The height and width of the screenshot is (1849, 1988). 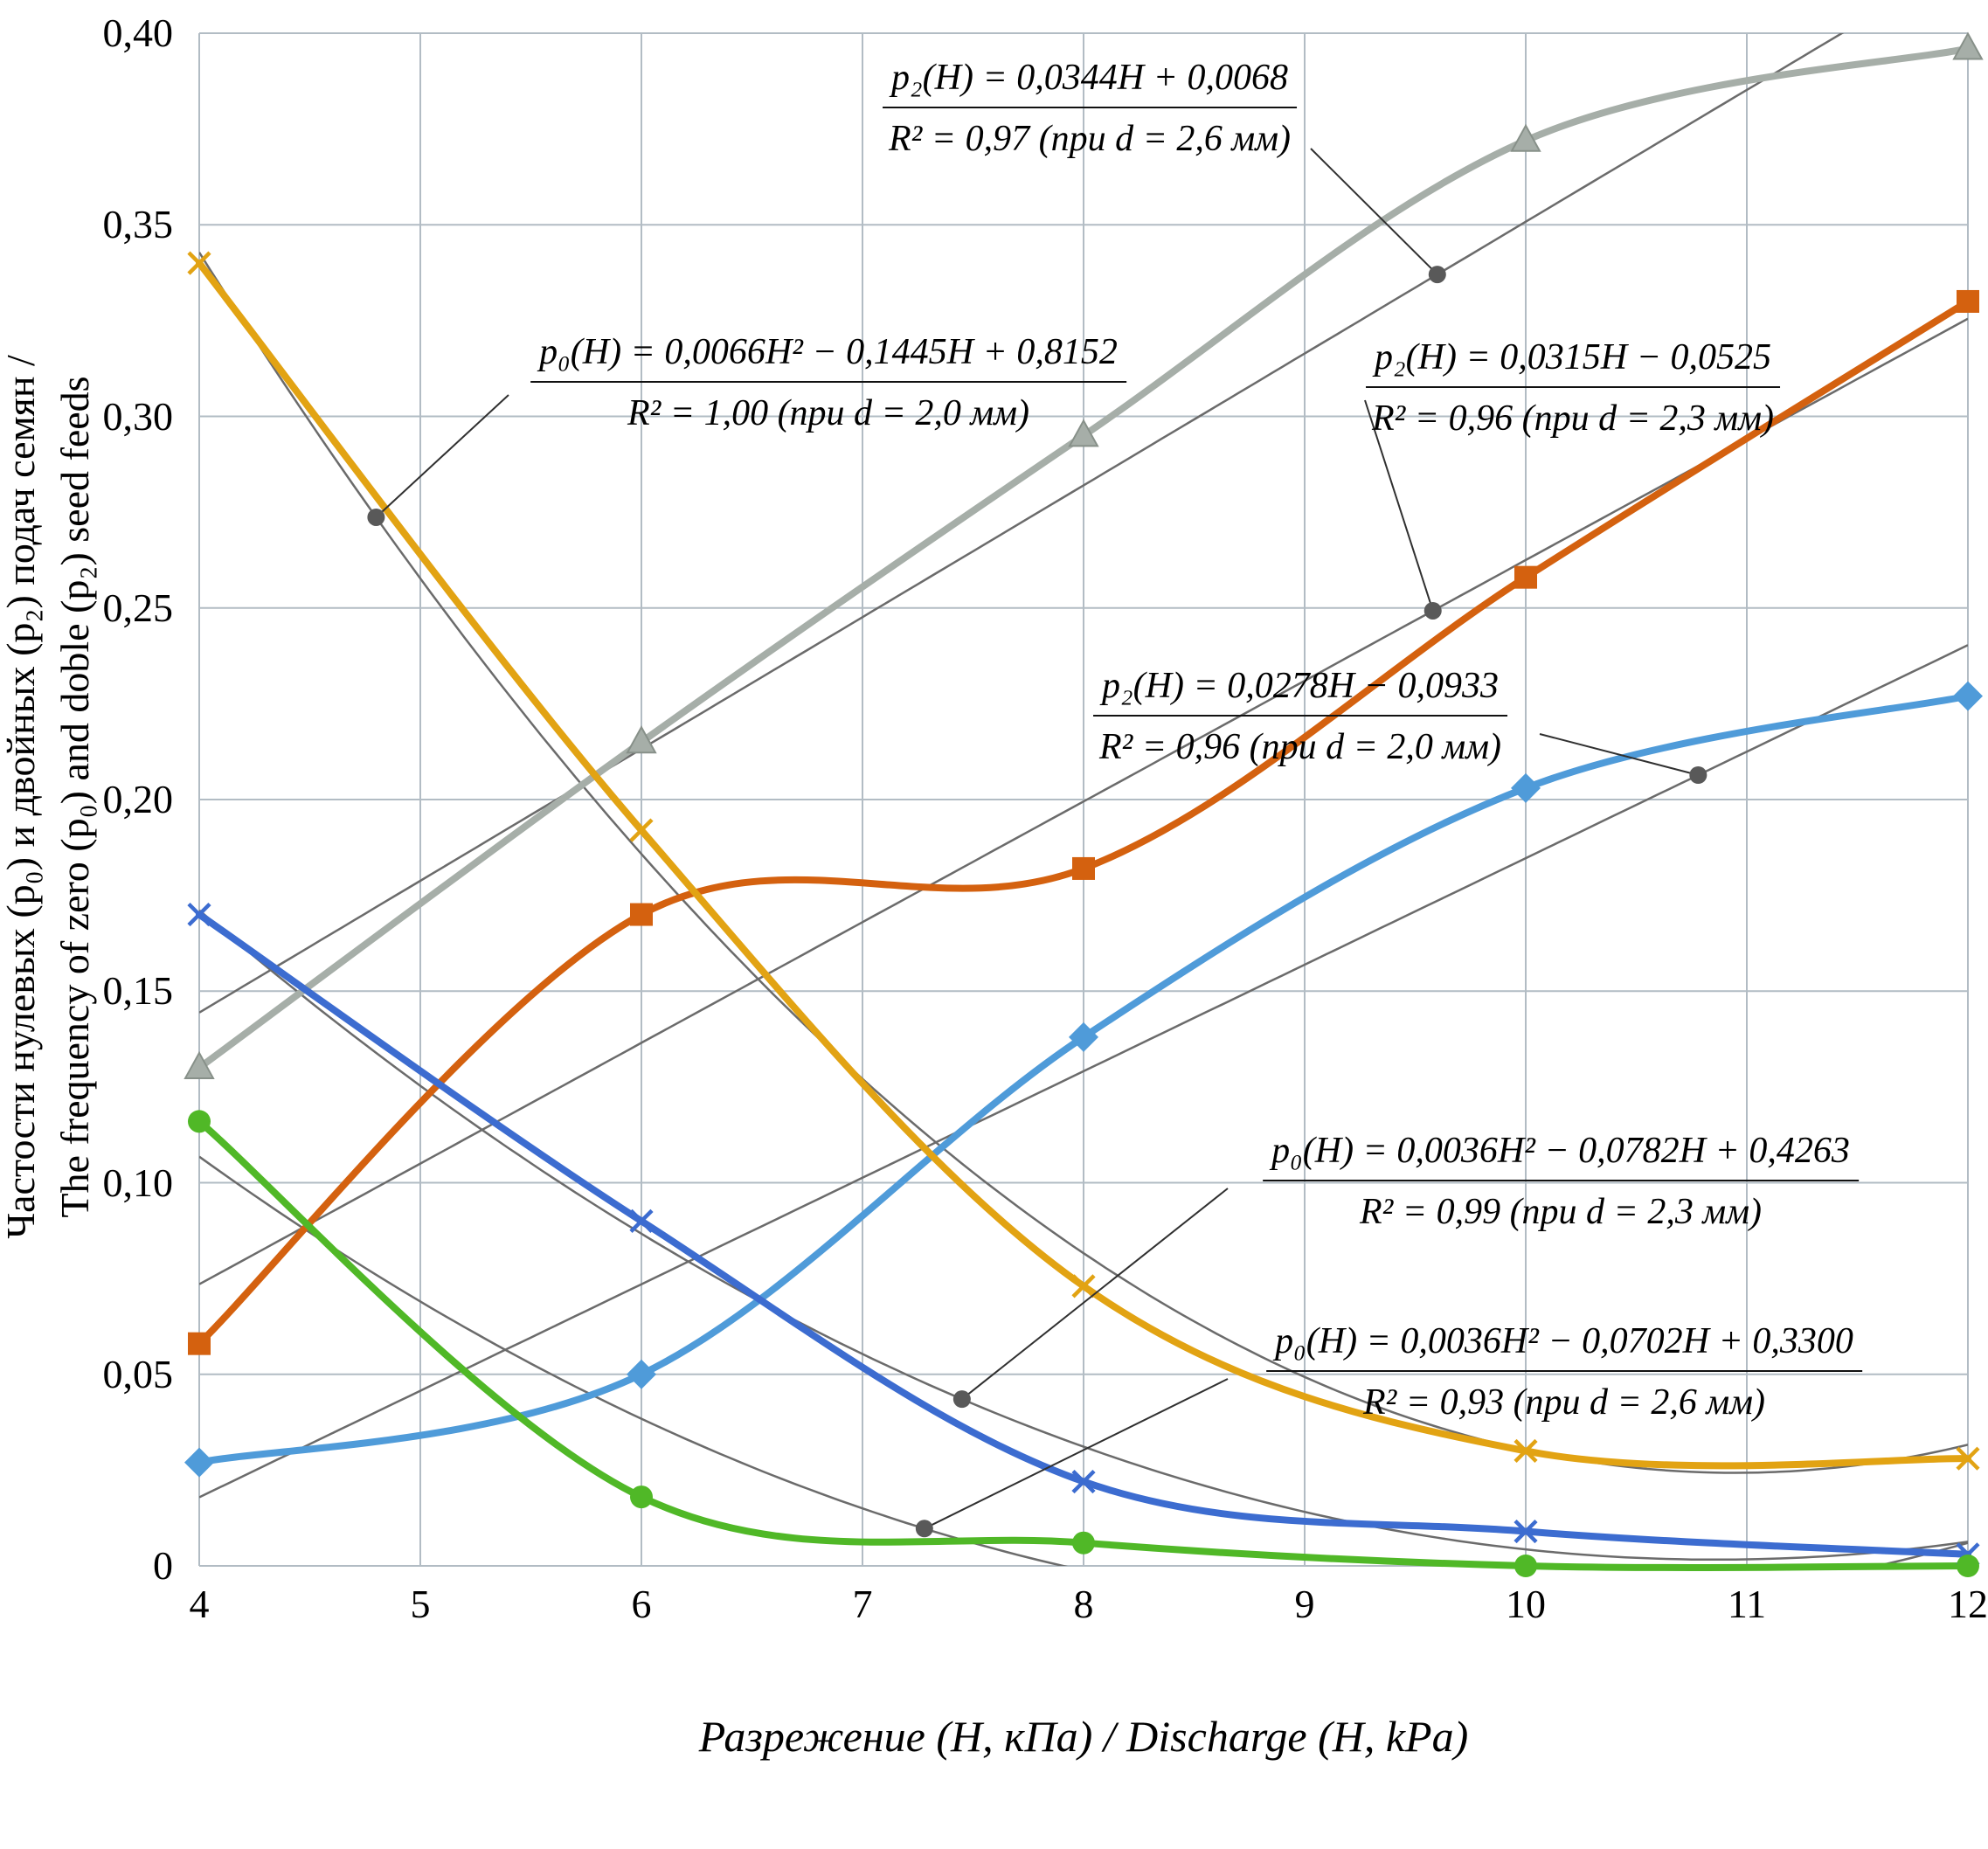 What do you see at coordinates (138, 799) in the screenshot?
I see `y-tick-label: 0,20` at bounding box center [138, 799].